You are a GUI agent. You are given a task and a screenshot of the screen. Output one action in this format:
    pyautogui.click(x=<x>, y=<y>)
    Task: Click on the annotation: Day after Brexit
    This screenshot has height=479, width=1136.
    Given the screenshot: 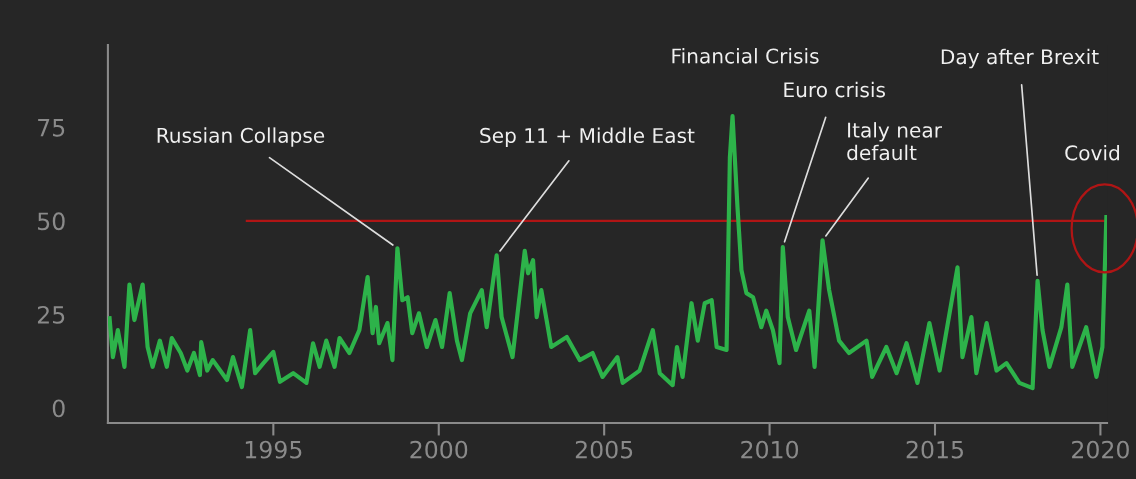 What is the action you would take?
    pyautogui.click(x=1020, y=58)
    